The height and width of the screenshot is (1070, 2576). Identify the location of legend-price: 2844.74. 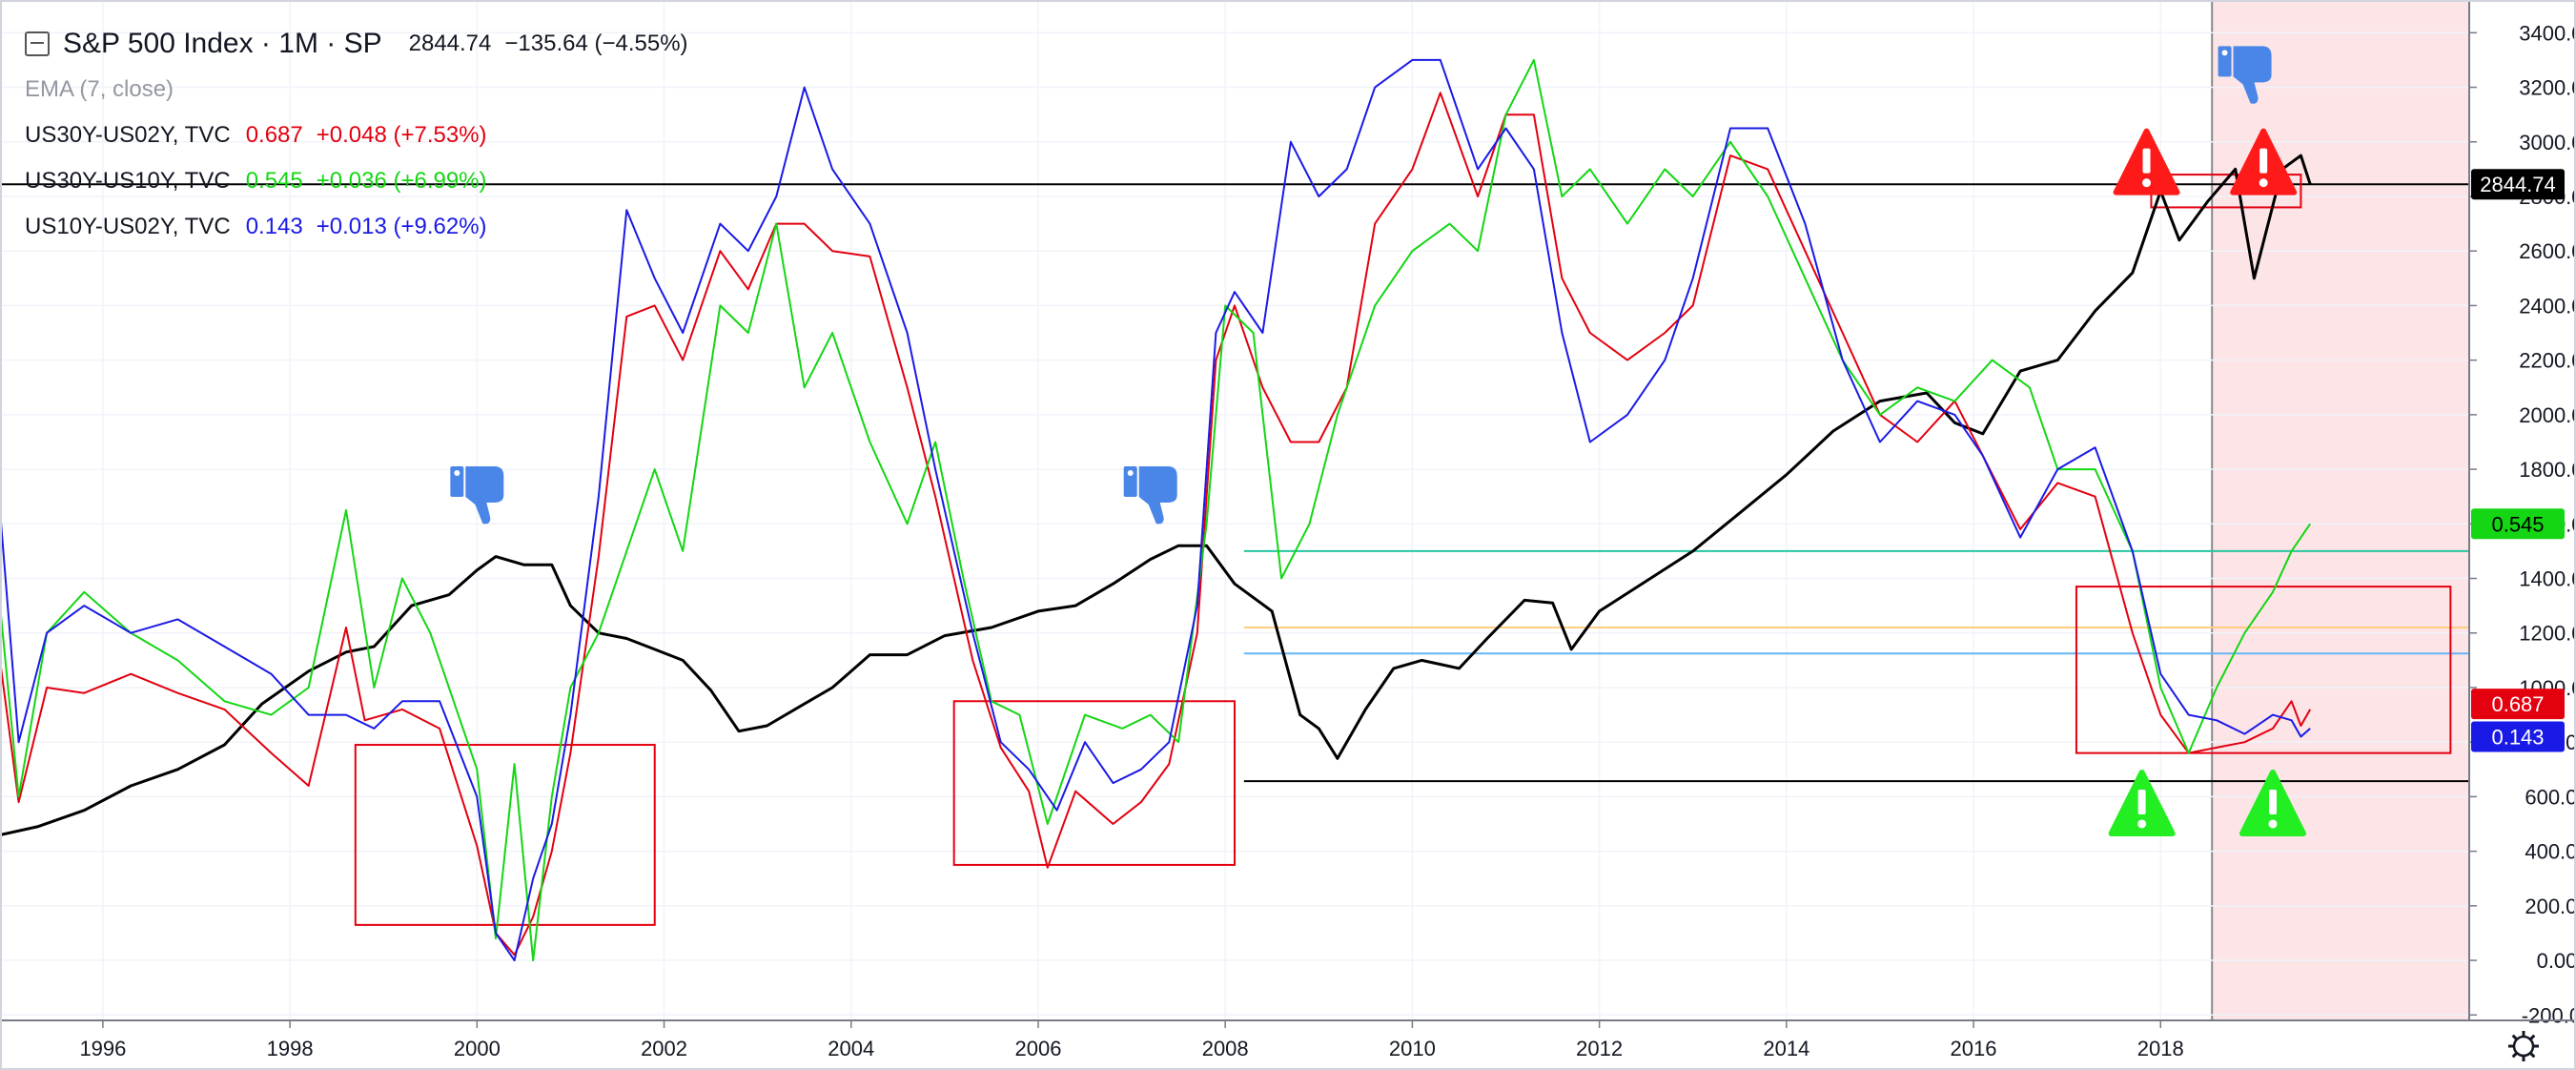
(450, 43).